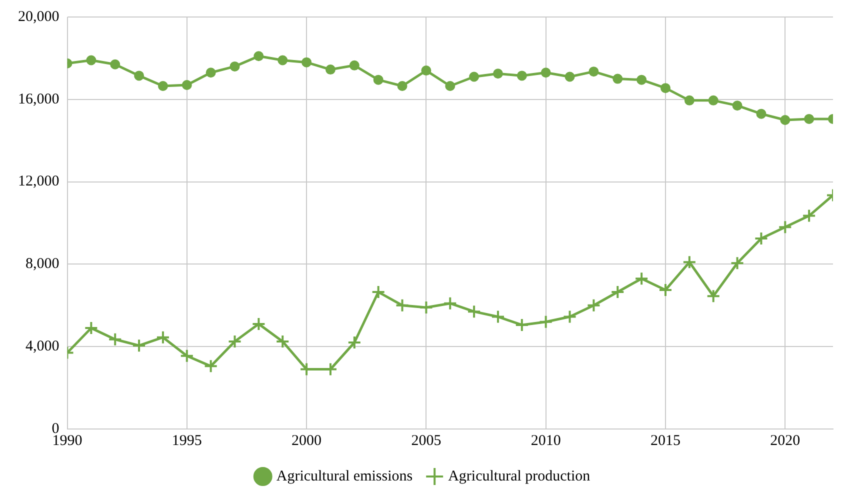 This screenshot has height=494, width=841. I want to click on y-tick-label: 20,000, so click(39, 16).